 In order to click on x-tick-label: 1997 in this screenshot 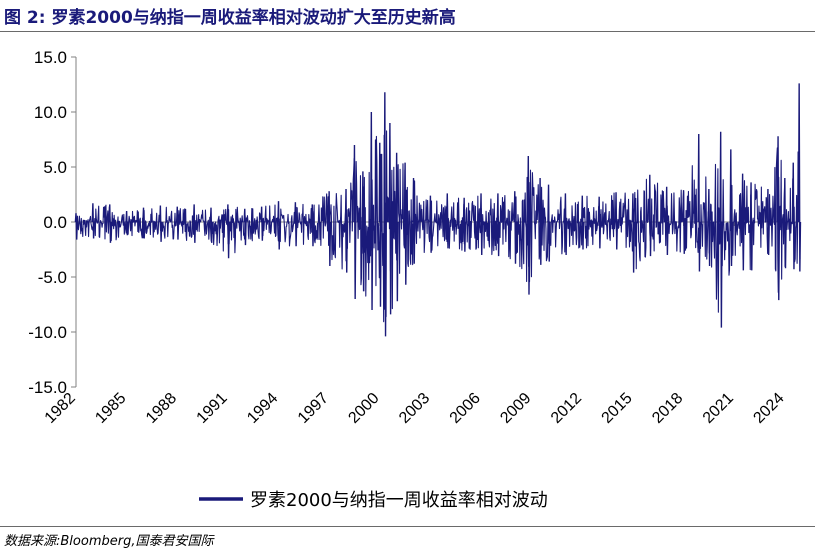, I will do `click(313, 408)`.